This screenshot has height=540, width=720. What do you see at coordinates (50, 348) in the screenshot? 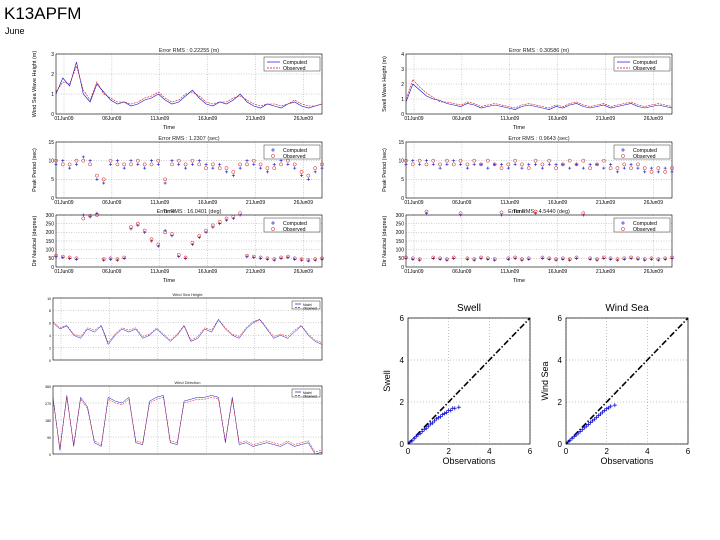
I see `y-tick-label: 2` at bounding box center [50, 348].